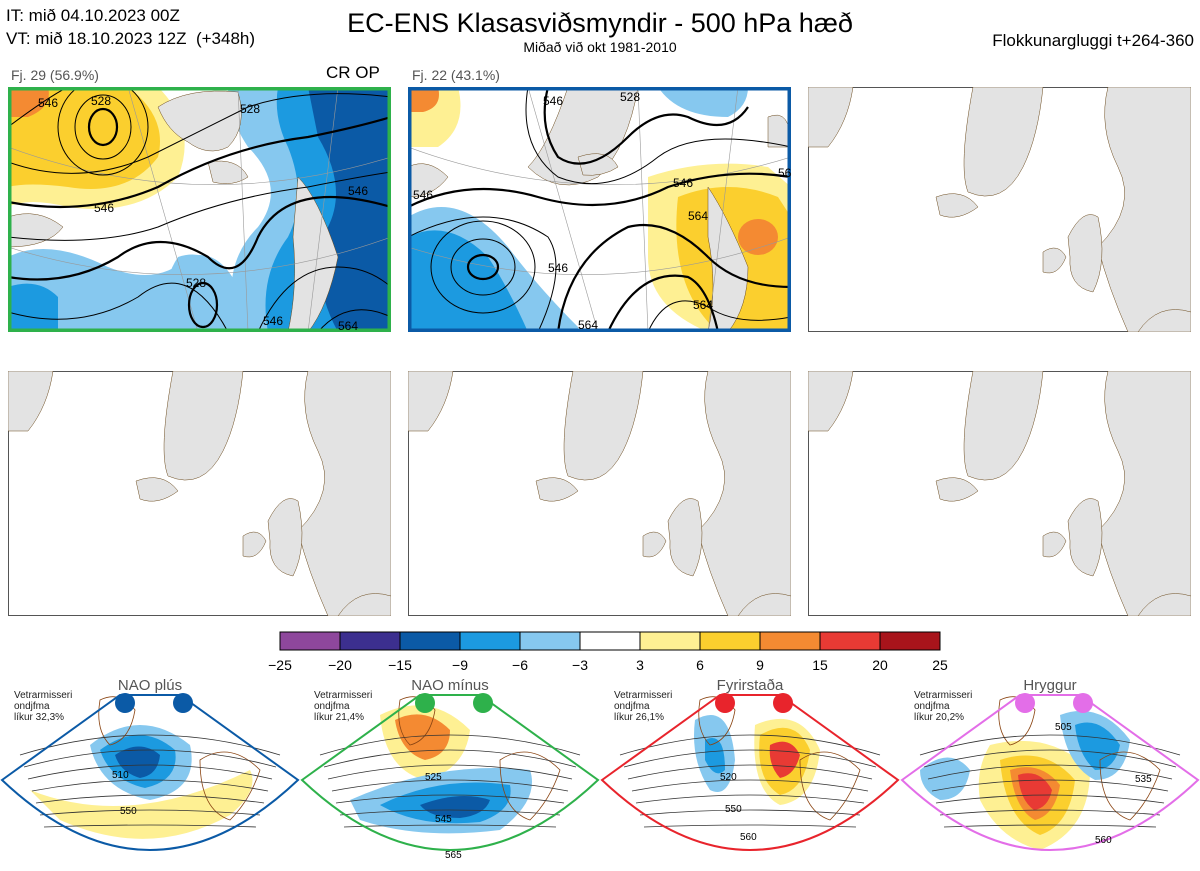  I want to click on colorbar-tick-label: −15, so click(400, 665).